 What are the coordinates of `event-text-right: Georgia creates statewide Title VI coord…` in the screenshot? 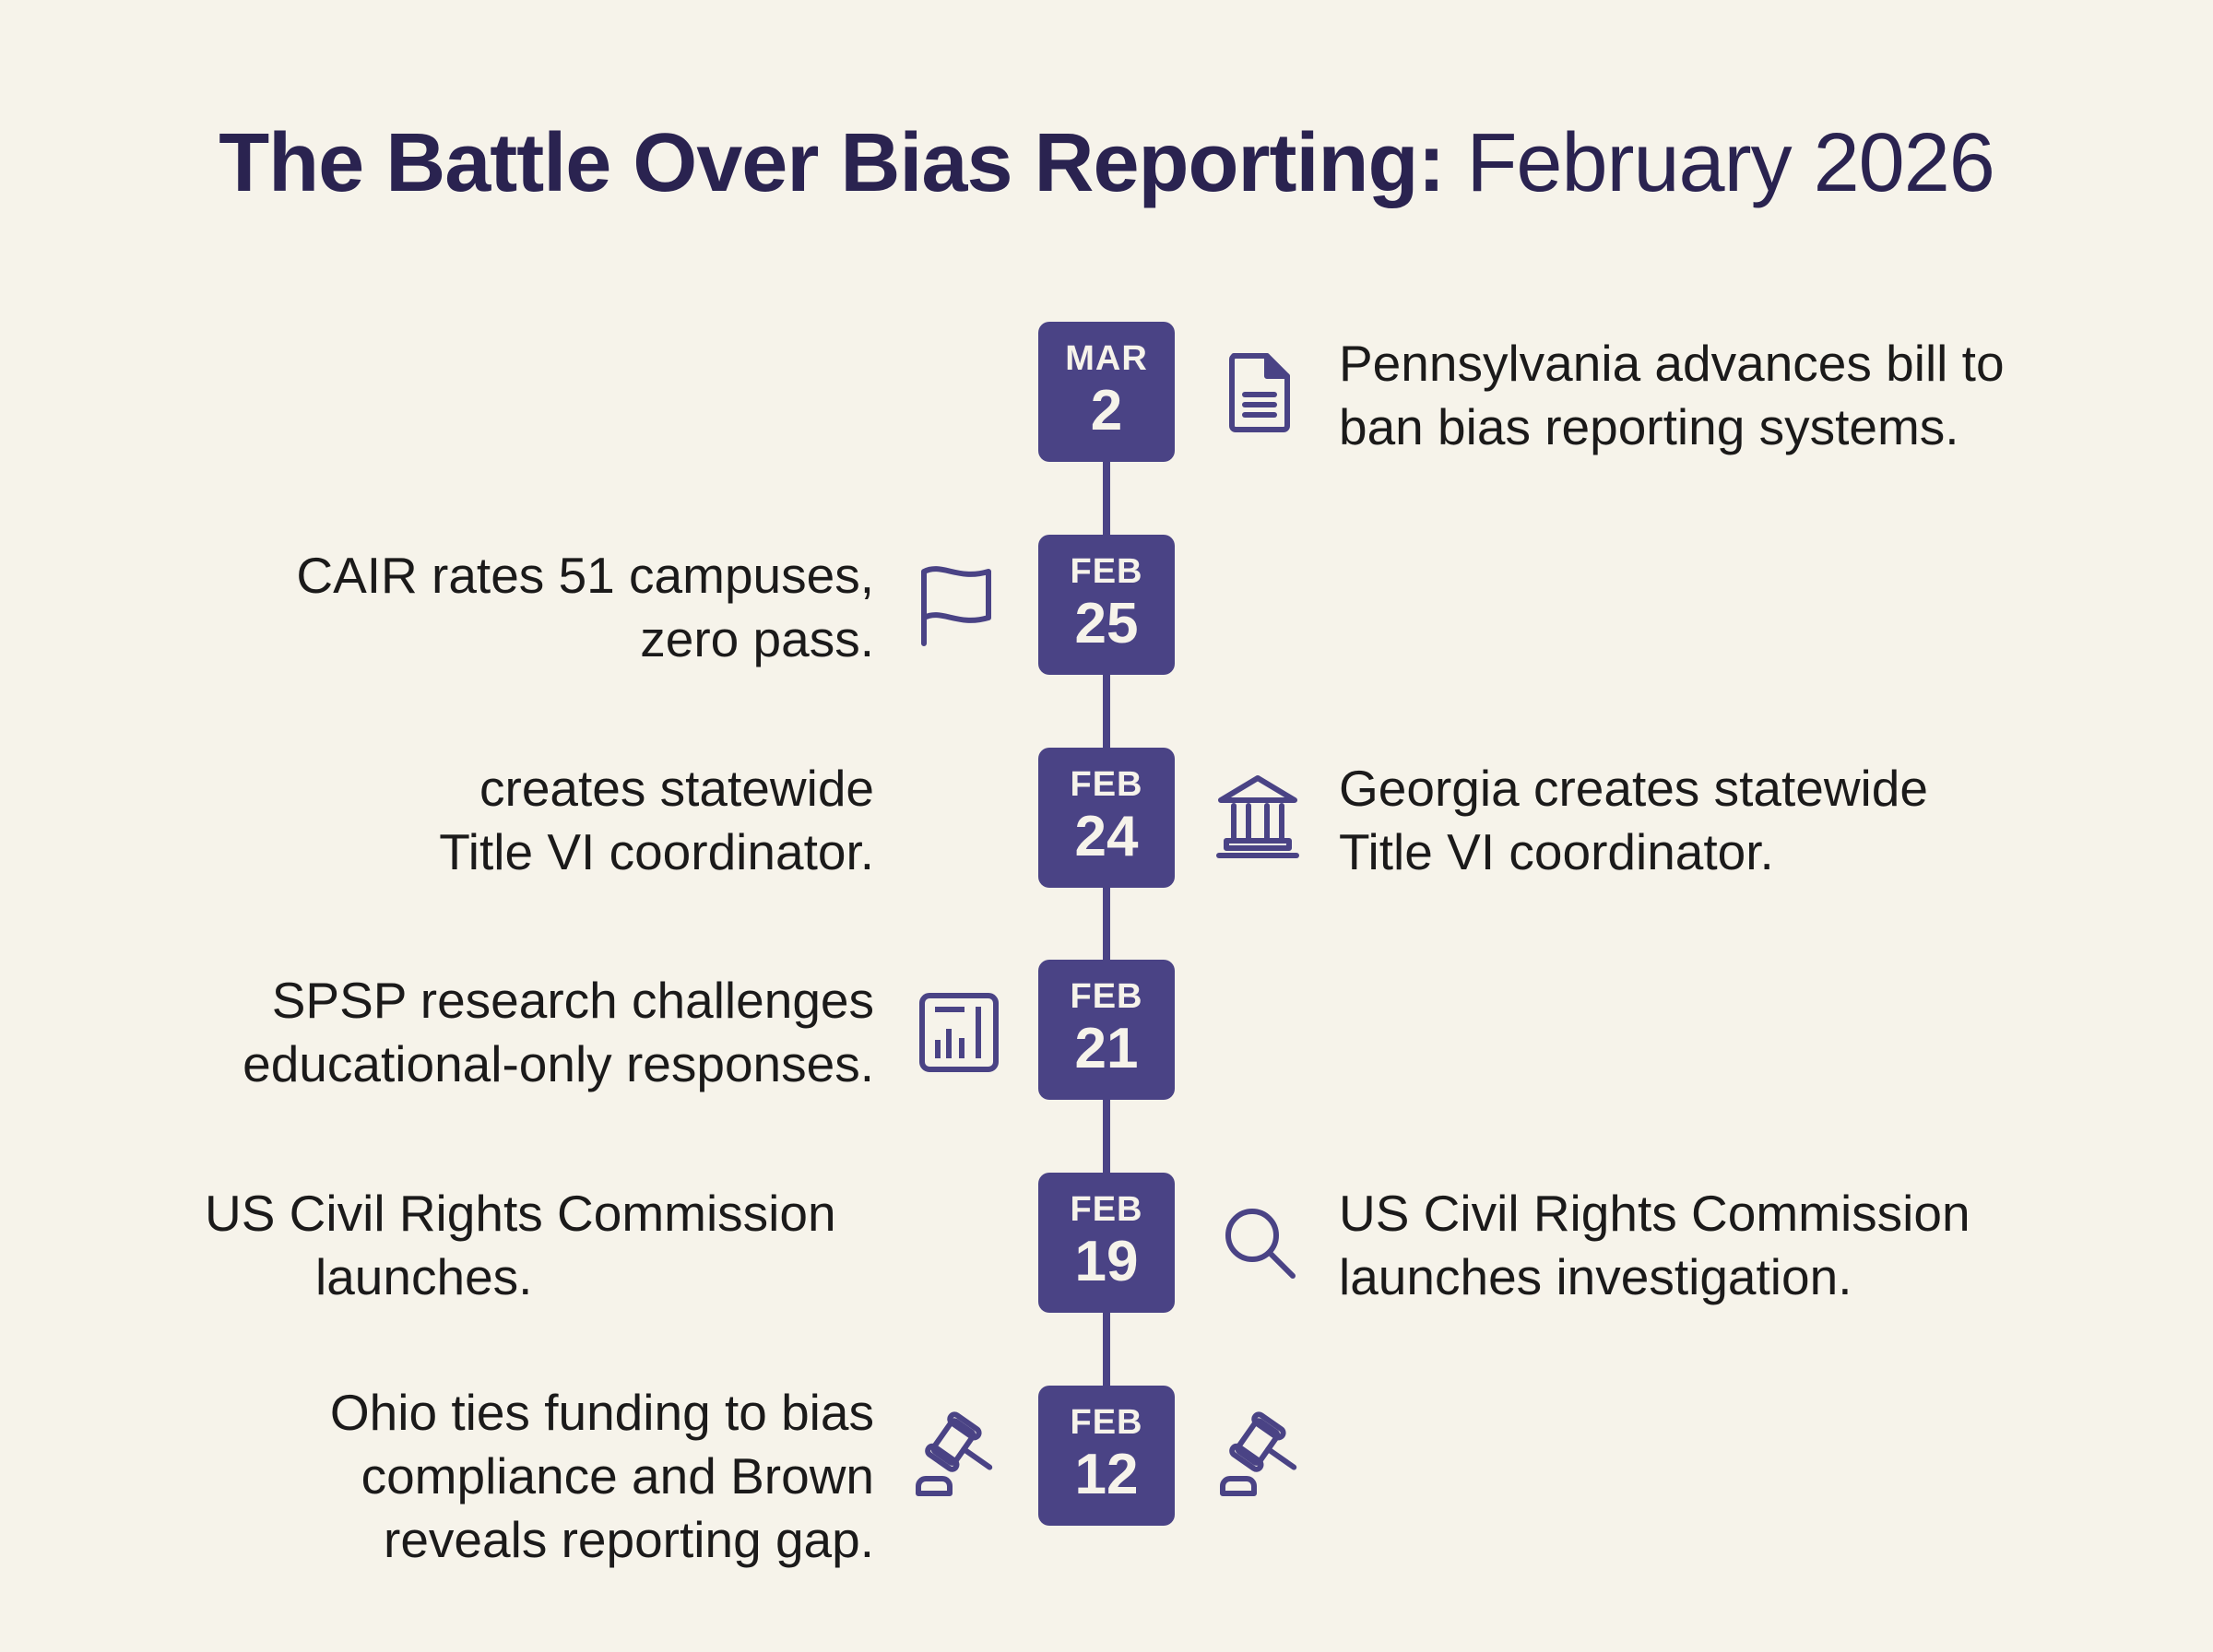 It's located at (1633, 820).